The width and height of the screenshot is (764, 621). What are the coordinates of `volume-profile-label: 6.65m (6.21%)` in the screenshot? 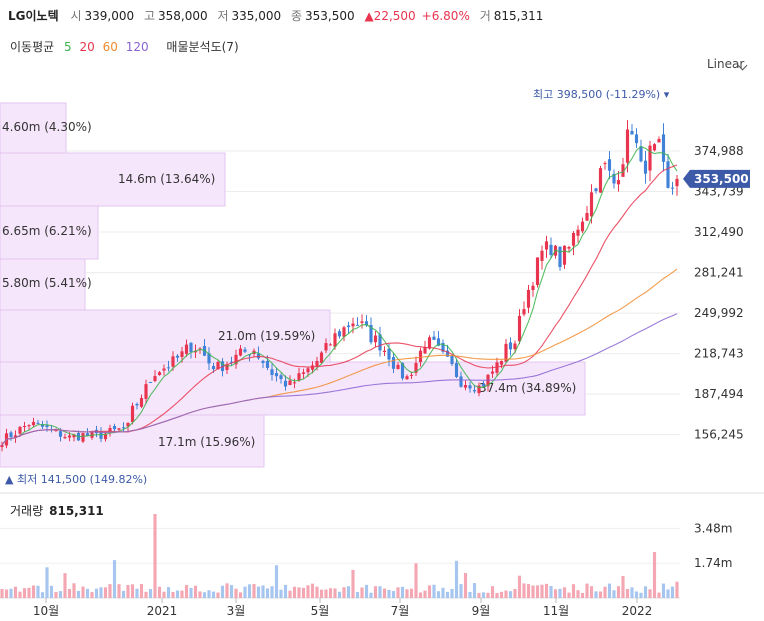 It's located at (47, 231).